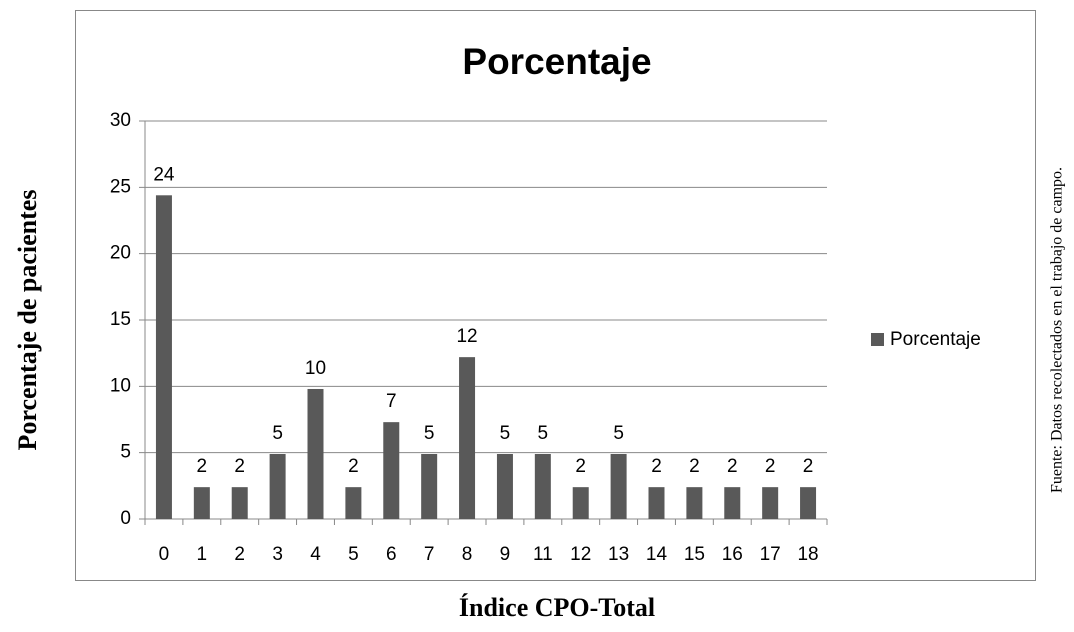 This screenshot has height=632, width=1074. What do you see at coordinates (557, 607) in the screenshot?
I see `x-axis-label: Índice CPO-Total` at bounding box center [557, 607].